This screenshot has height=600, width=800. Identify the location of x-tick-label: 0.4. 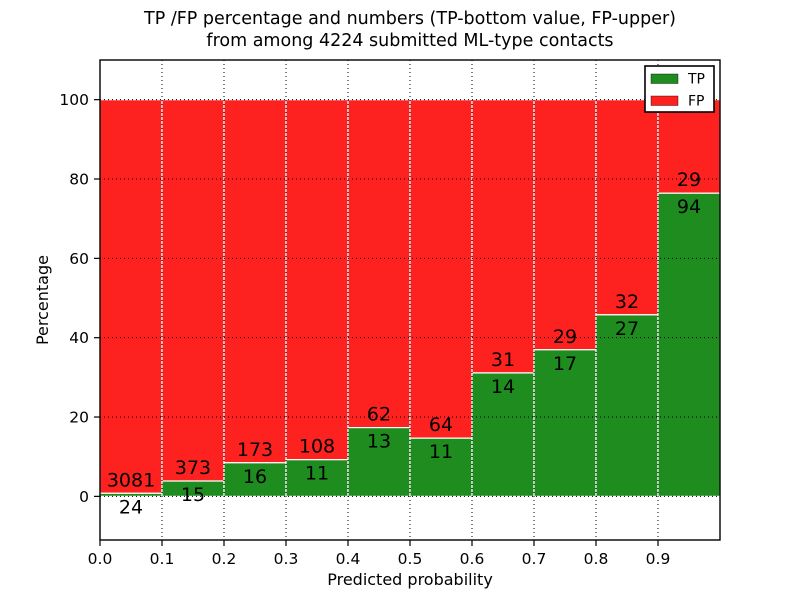
(348, 559).